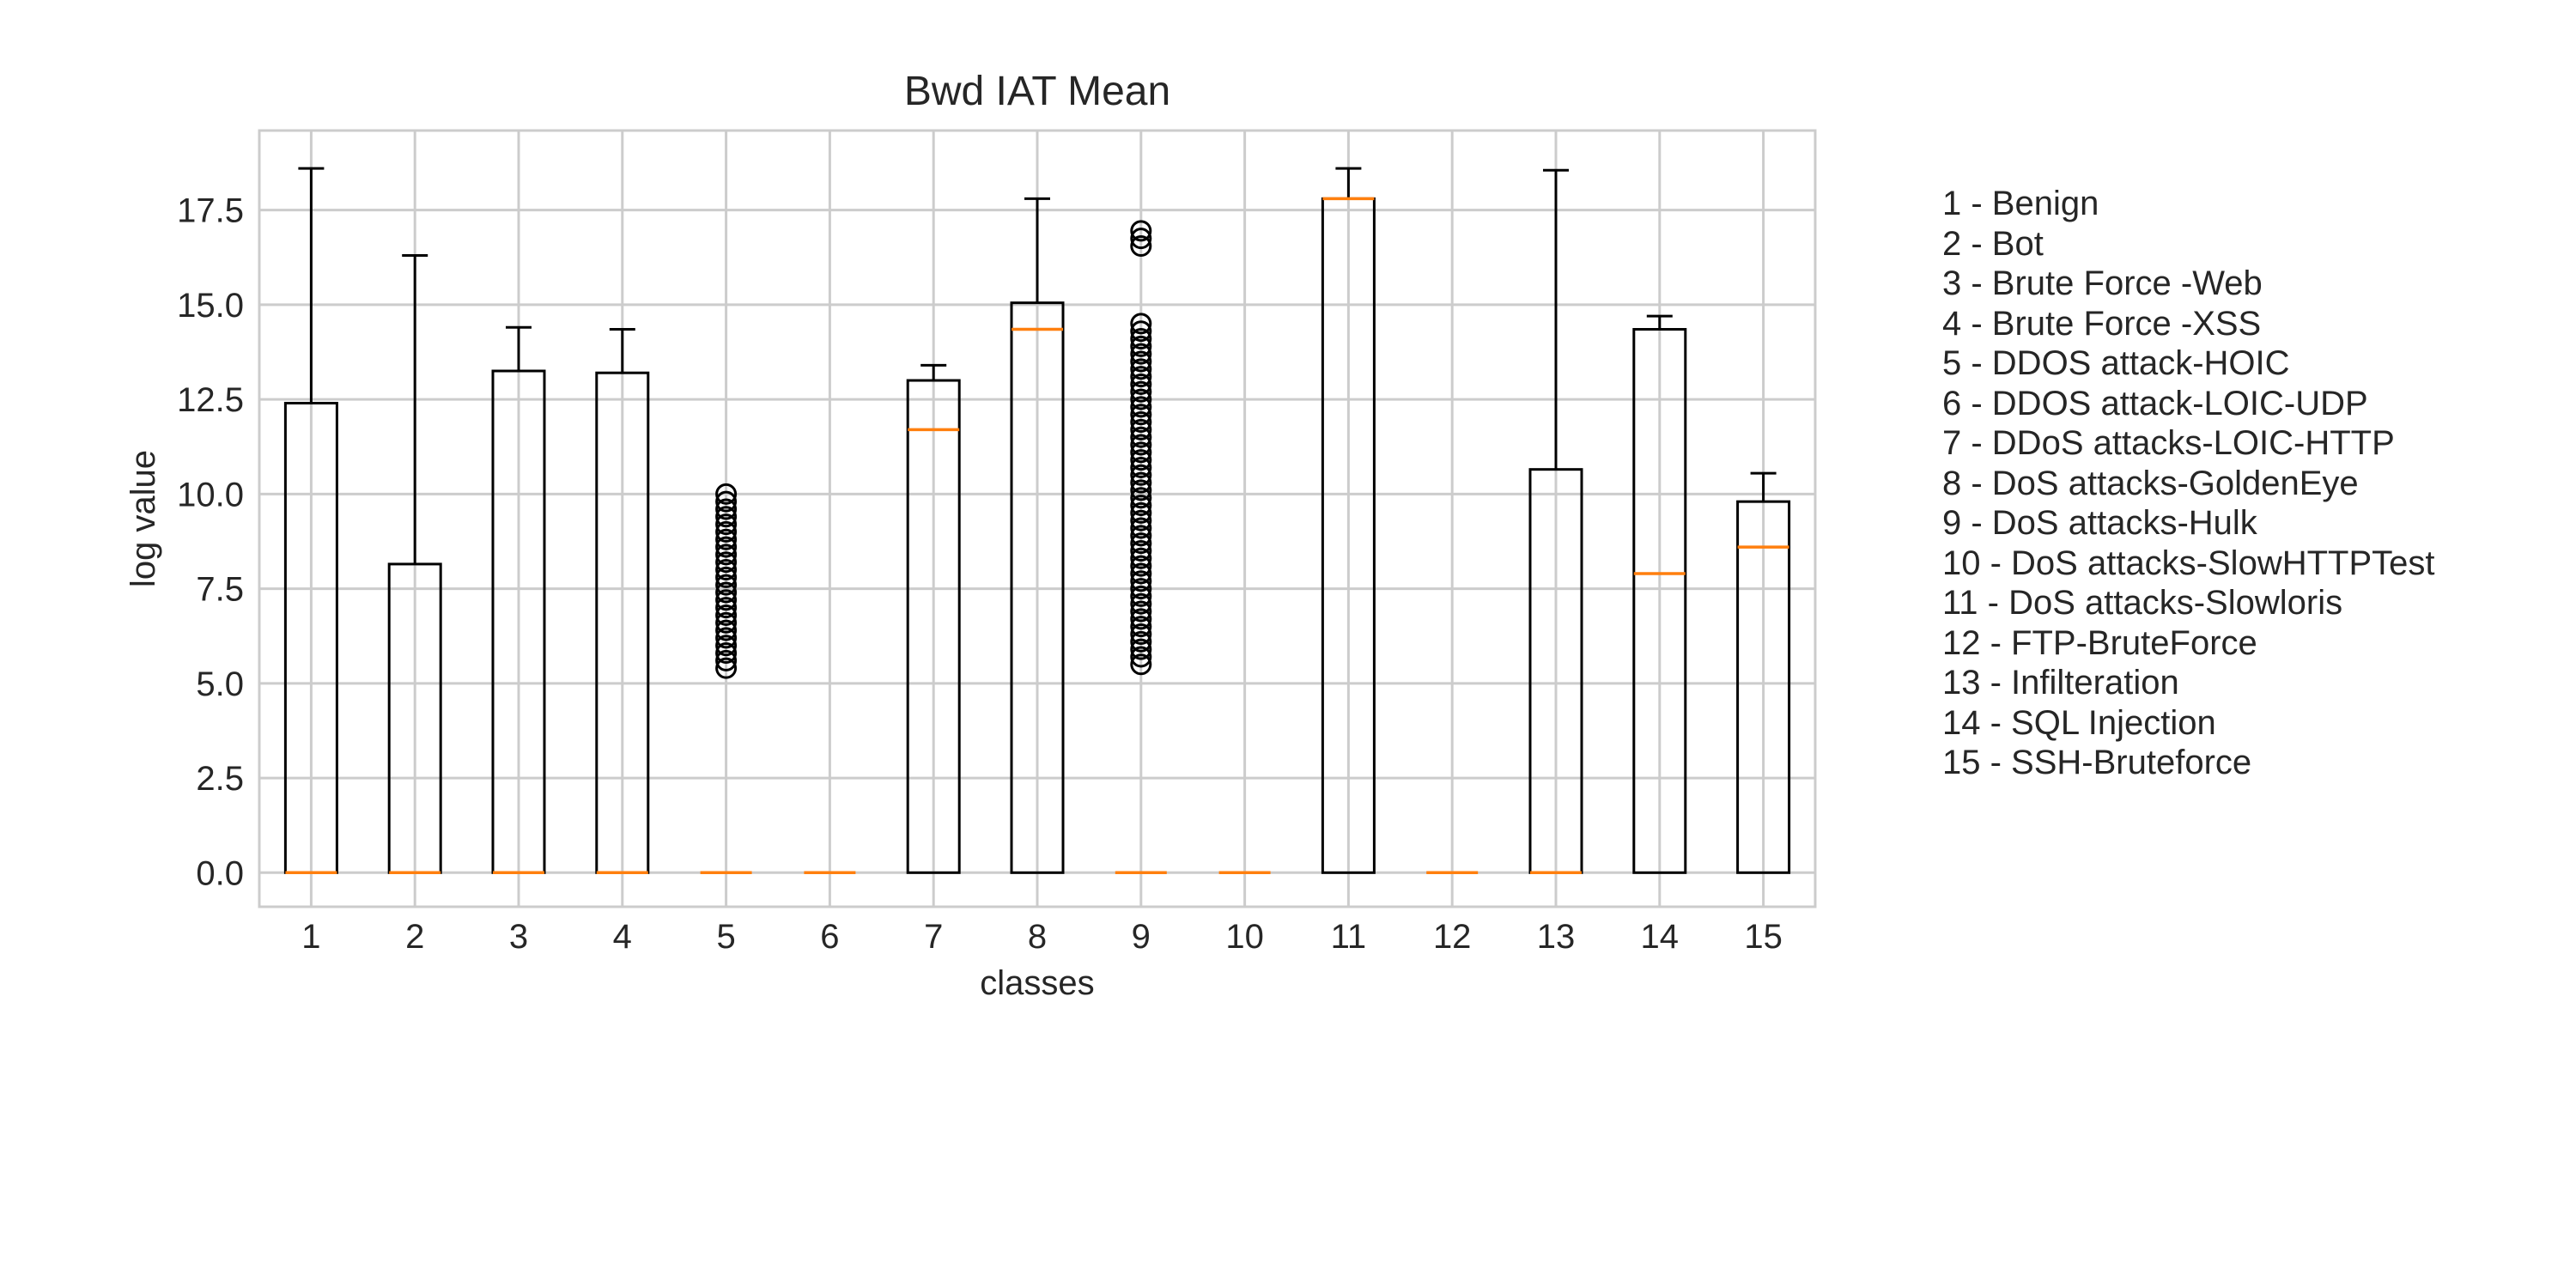  What do you see at coordinates (2079, 722) in the screenshot?
I see `legend-item: 14 - SQL Injection` at bounding box center [2079, 722].